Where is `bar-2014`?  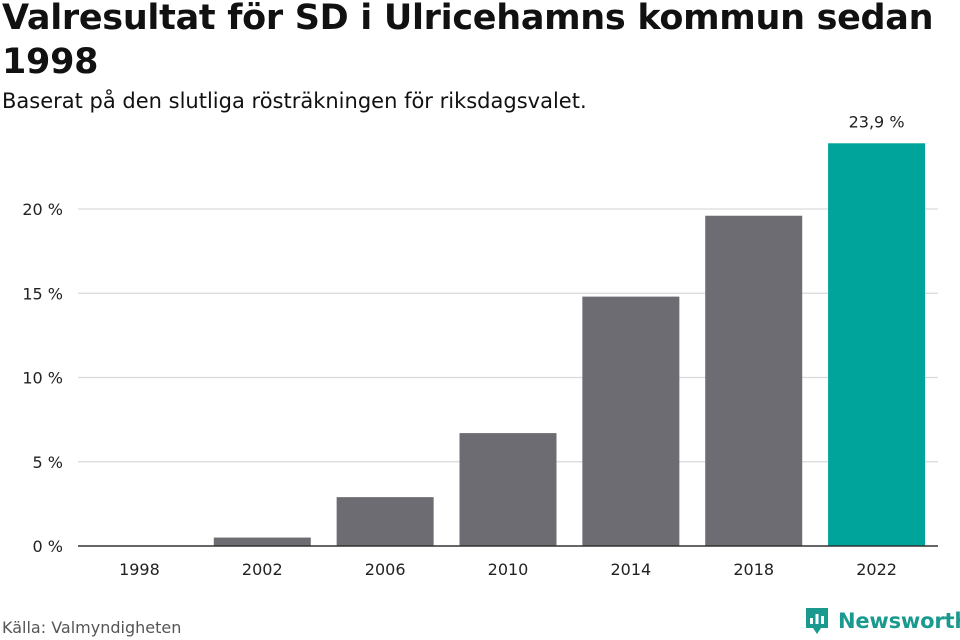 bar-2014 is located at coordinates (631, 421).